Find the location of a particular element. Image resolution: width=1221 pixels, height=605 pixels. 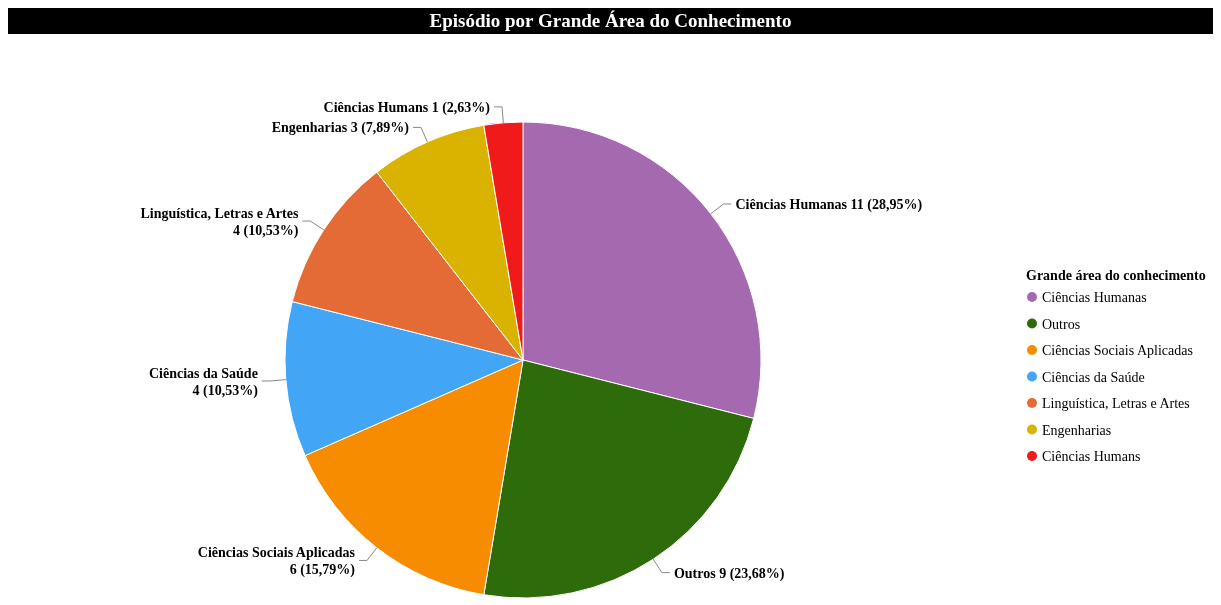

data-label: 9 (23,68%) is located at coordinates (752, 573).